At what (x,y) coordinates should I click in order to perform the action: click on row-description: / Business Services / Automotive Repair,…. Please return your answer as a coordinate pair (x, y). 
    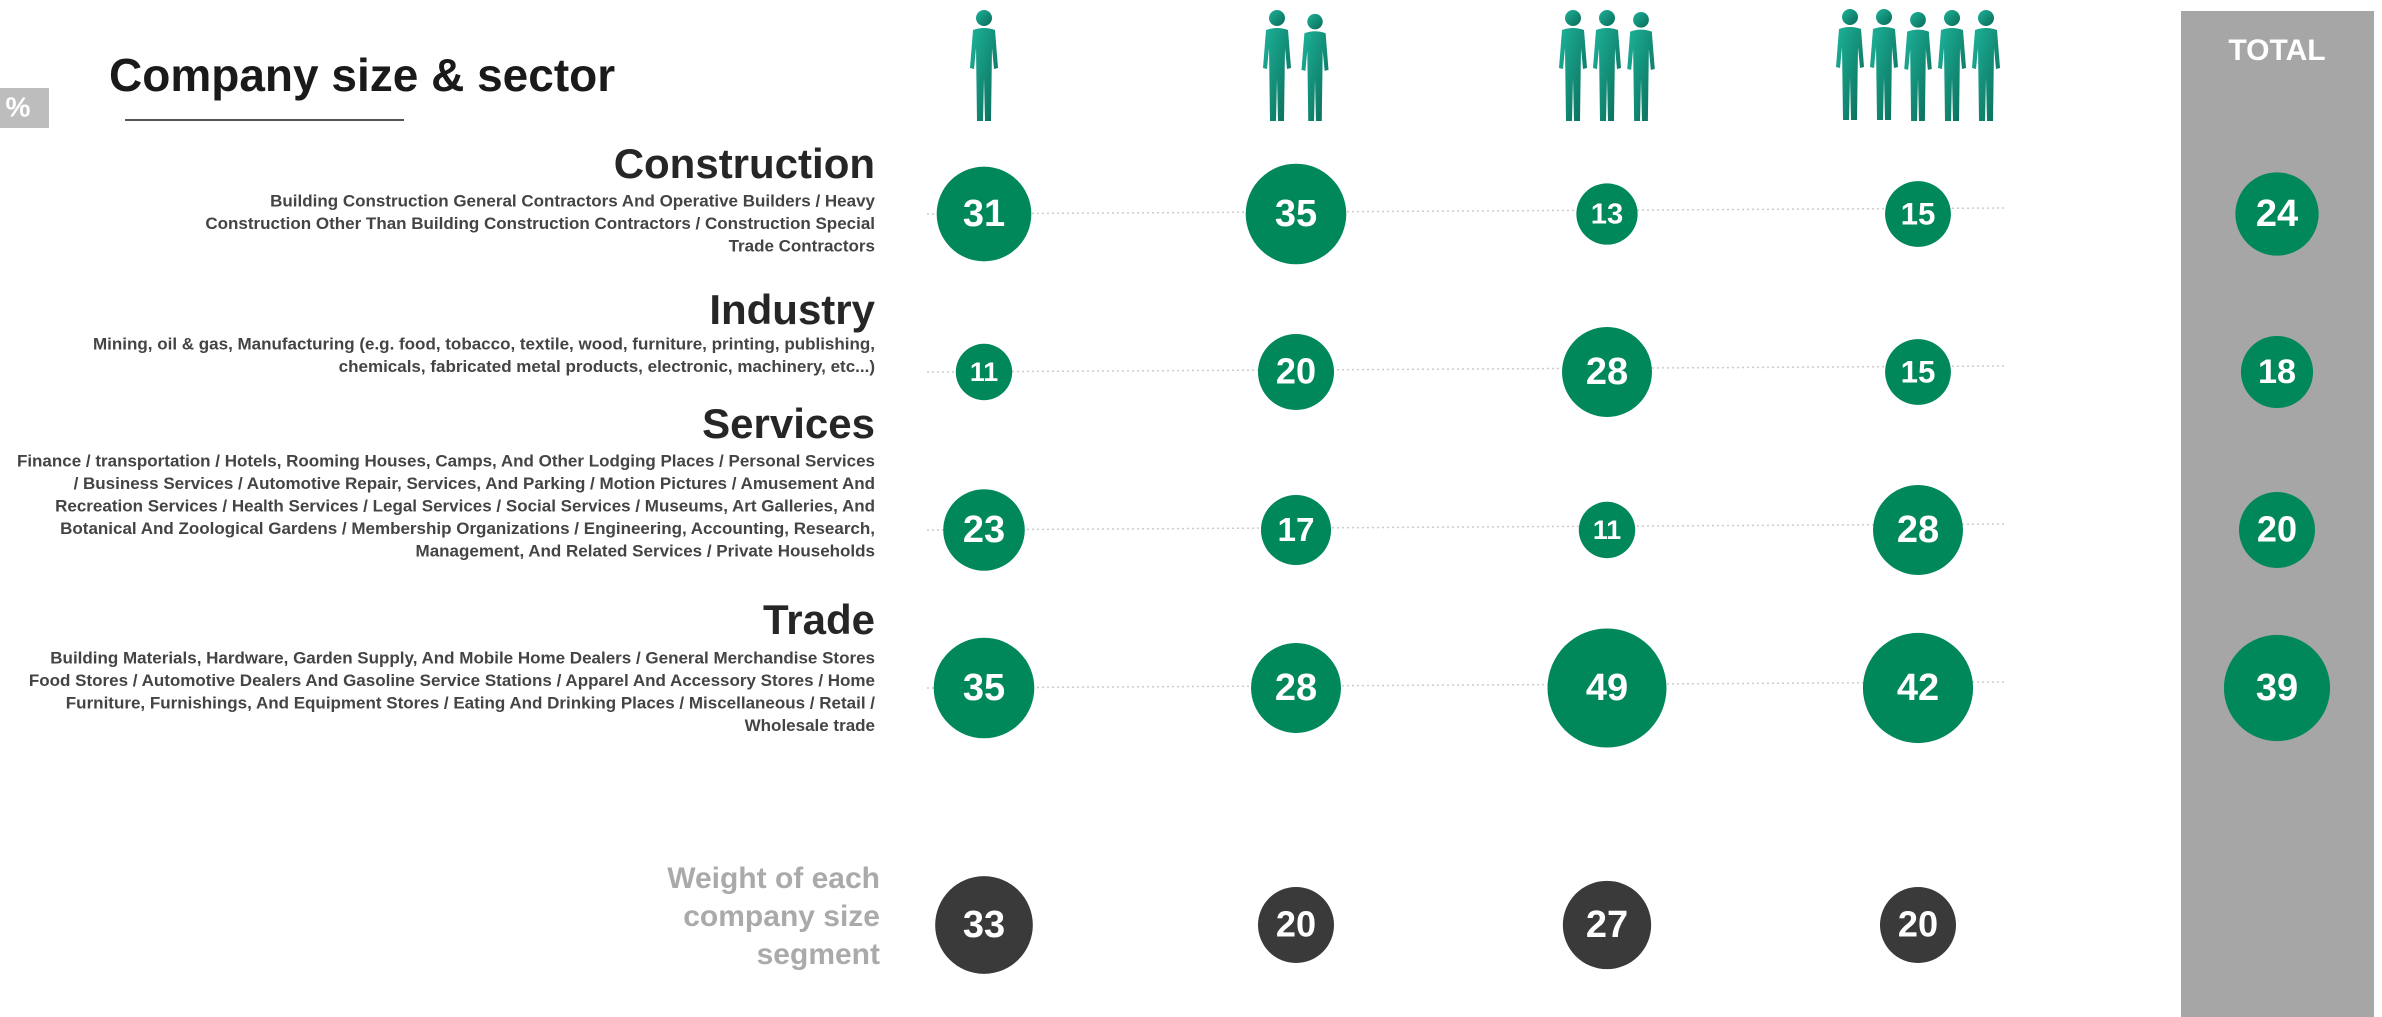
    Looking at the image, I should click on (474, 483).